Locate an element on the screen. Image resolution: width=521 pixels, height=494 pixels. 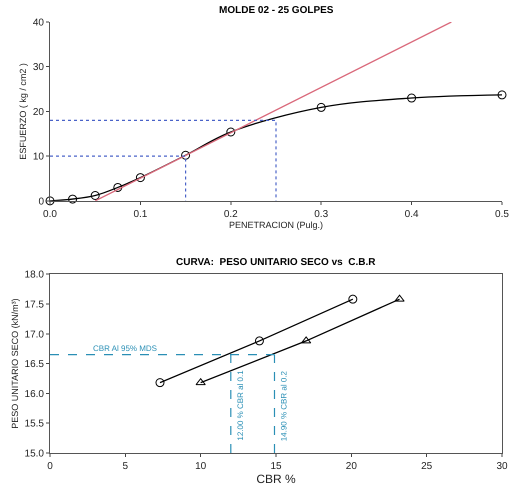
y-tick-label: 15.0 is located at coordinates (34, 454).